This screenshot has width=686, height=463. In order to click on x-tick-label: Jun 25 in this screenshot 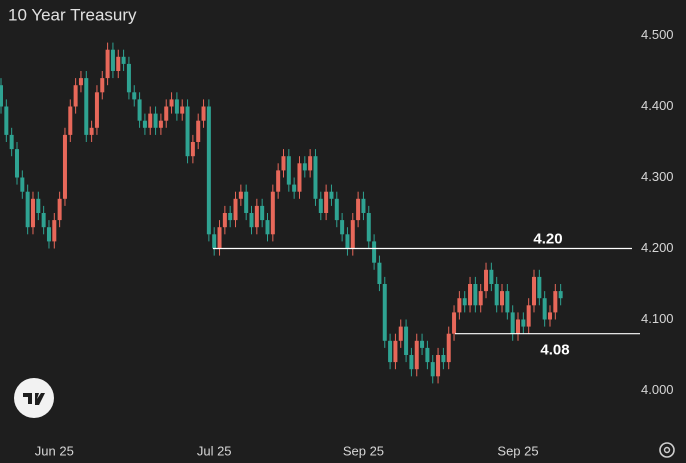, I will do `click(54, 450)`.